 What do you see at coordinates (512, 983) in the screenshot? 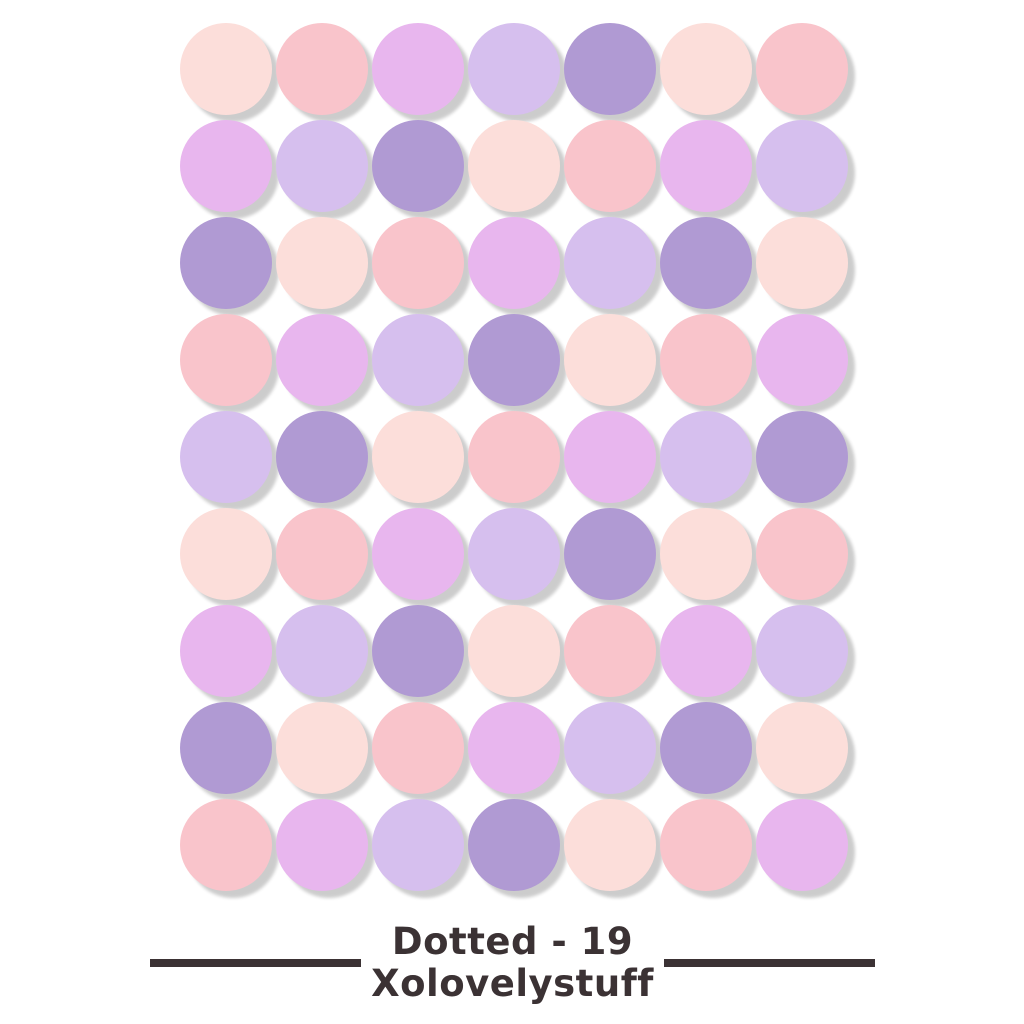
I see `brand-name: Xolovelystuff` at bounding box center [512, 983].